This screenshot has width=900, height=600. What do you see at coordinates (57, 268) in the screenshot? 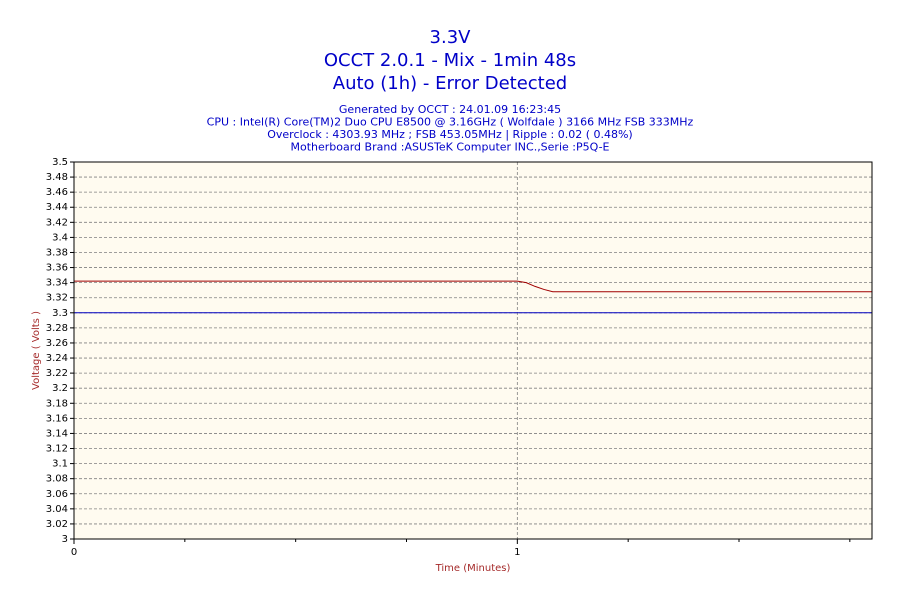
I see `y-tick-label: 3.36` at bounding box center [57, 268].